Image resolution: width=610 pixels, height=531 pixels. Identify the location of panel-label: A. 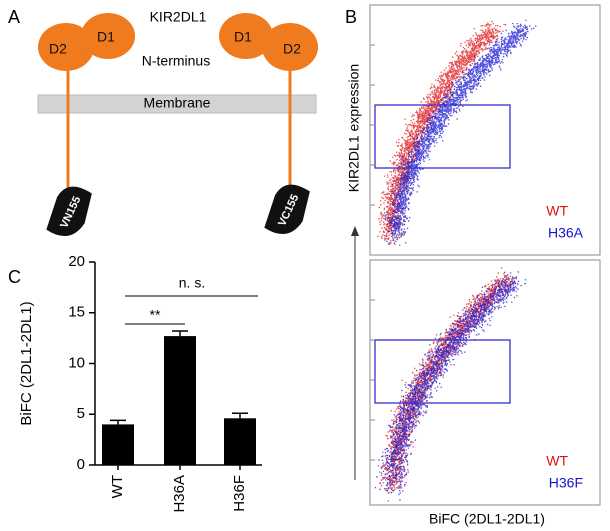
(14, 17).